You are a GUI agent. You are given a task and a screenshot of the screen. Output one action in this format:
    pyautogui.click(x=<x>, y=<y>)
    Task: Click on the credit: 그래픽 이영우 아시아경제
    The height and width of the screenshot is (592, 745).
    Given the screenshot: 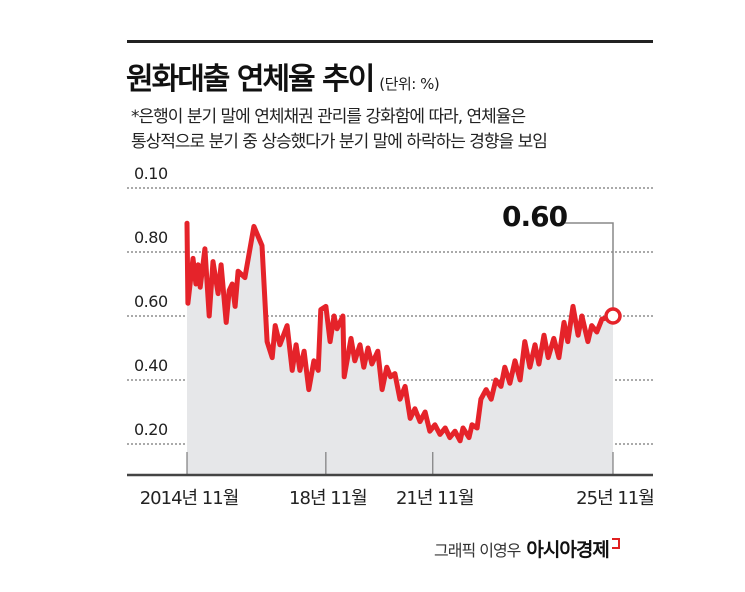 What is the action you would take?
    pyautogui.click(x=527, y=548)
    